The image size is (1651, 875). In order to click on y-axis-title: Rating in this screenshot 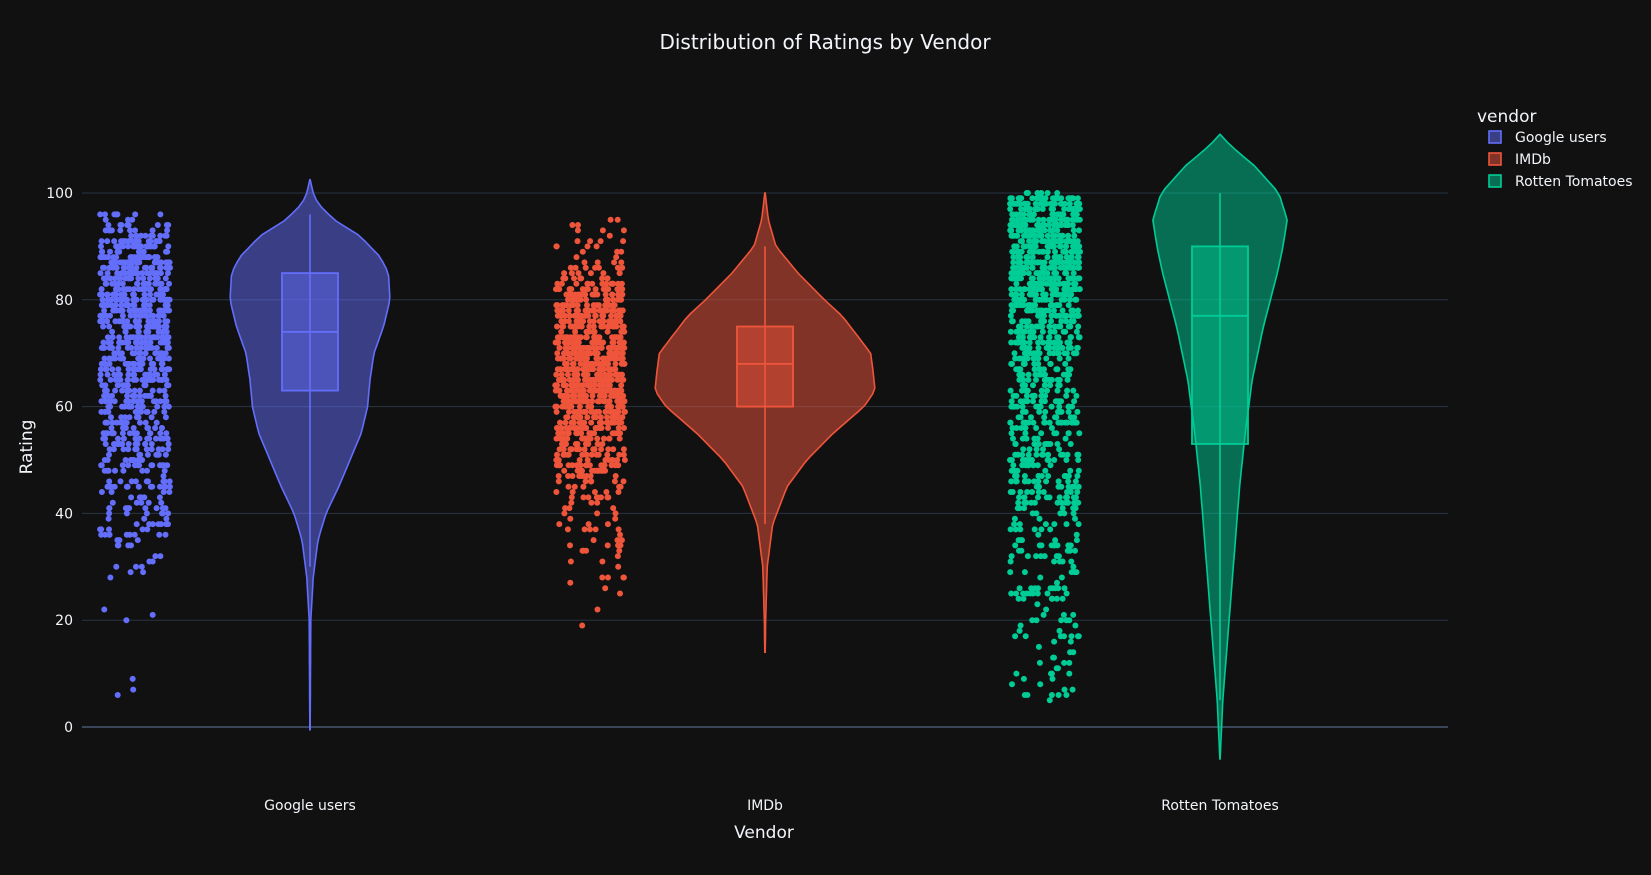, I will do `click(27, 447)`.